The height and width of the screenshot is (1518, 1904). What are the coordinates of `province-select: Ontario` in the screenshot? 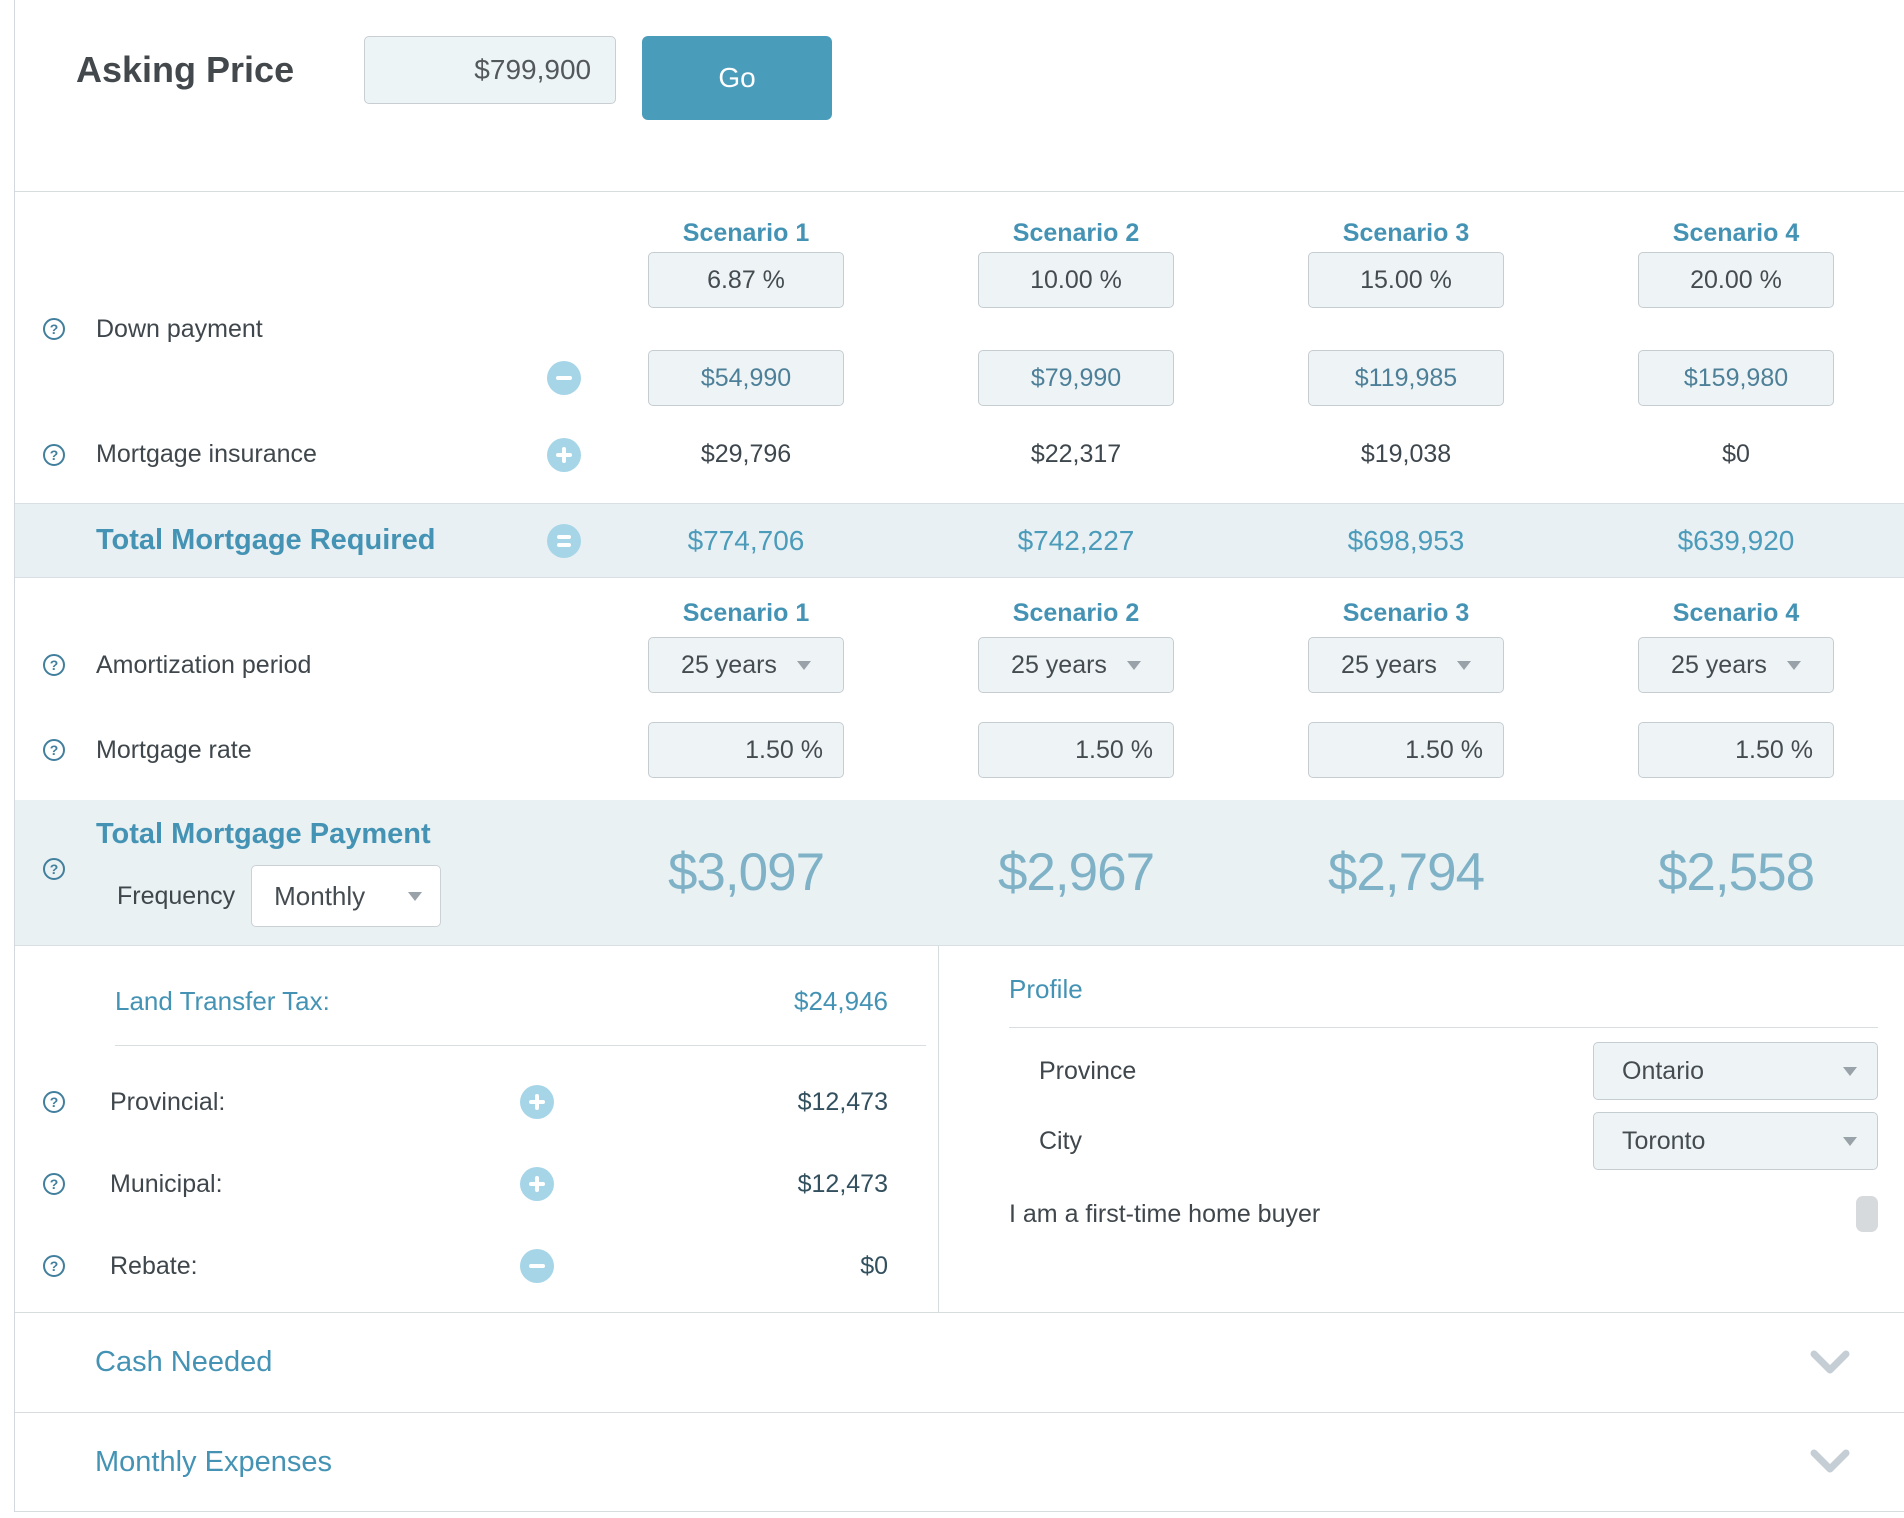 It's located at (1735, 1071).